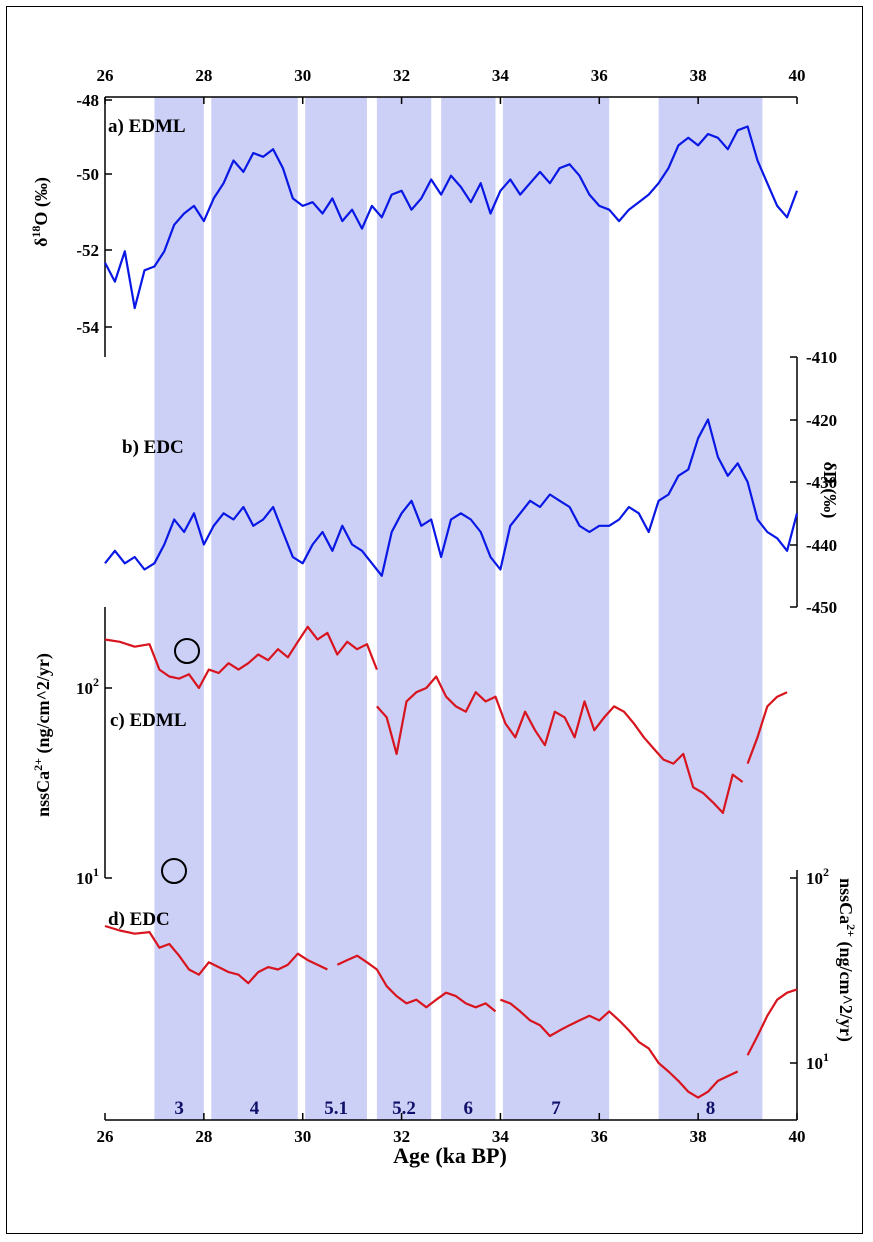  What do you see at coordinates (180, 761) in the screenshot?
I see `highlight-circles` at bounding box center [180, 761].